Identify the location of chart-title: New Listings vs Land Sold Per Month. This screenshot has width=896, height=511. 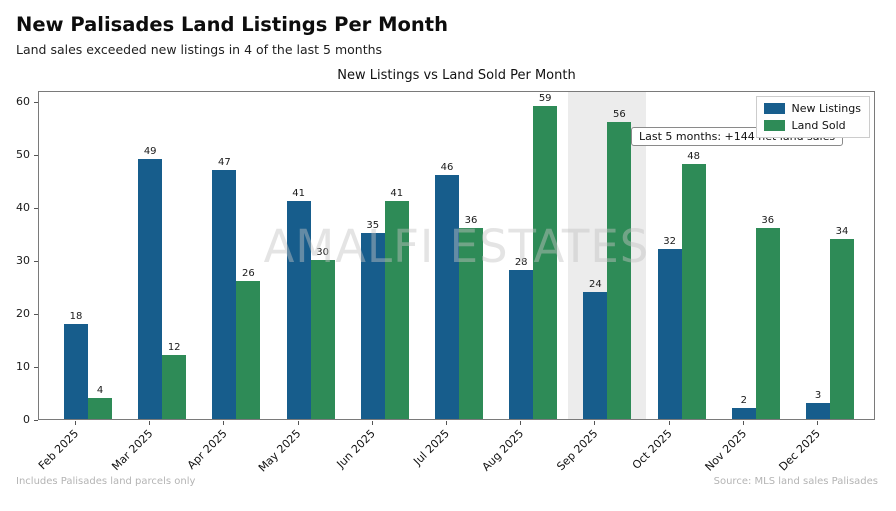
(456, 75).